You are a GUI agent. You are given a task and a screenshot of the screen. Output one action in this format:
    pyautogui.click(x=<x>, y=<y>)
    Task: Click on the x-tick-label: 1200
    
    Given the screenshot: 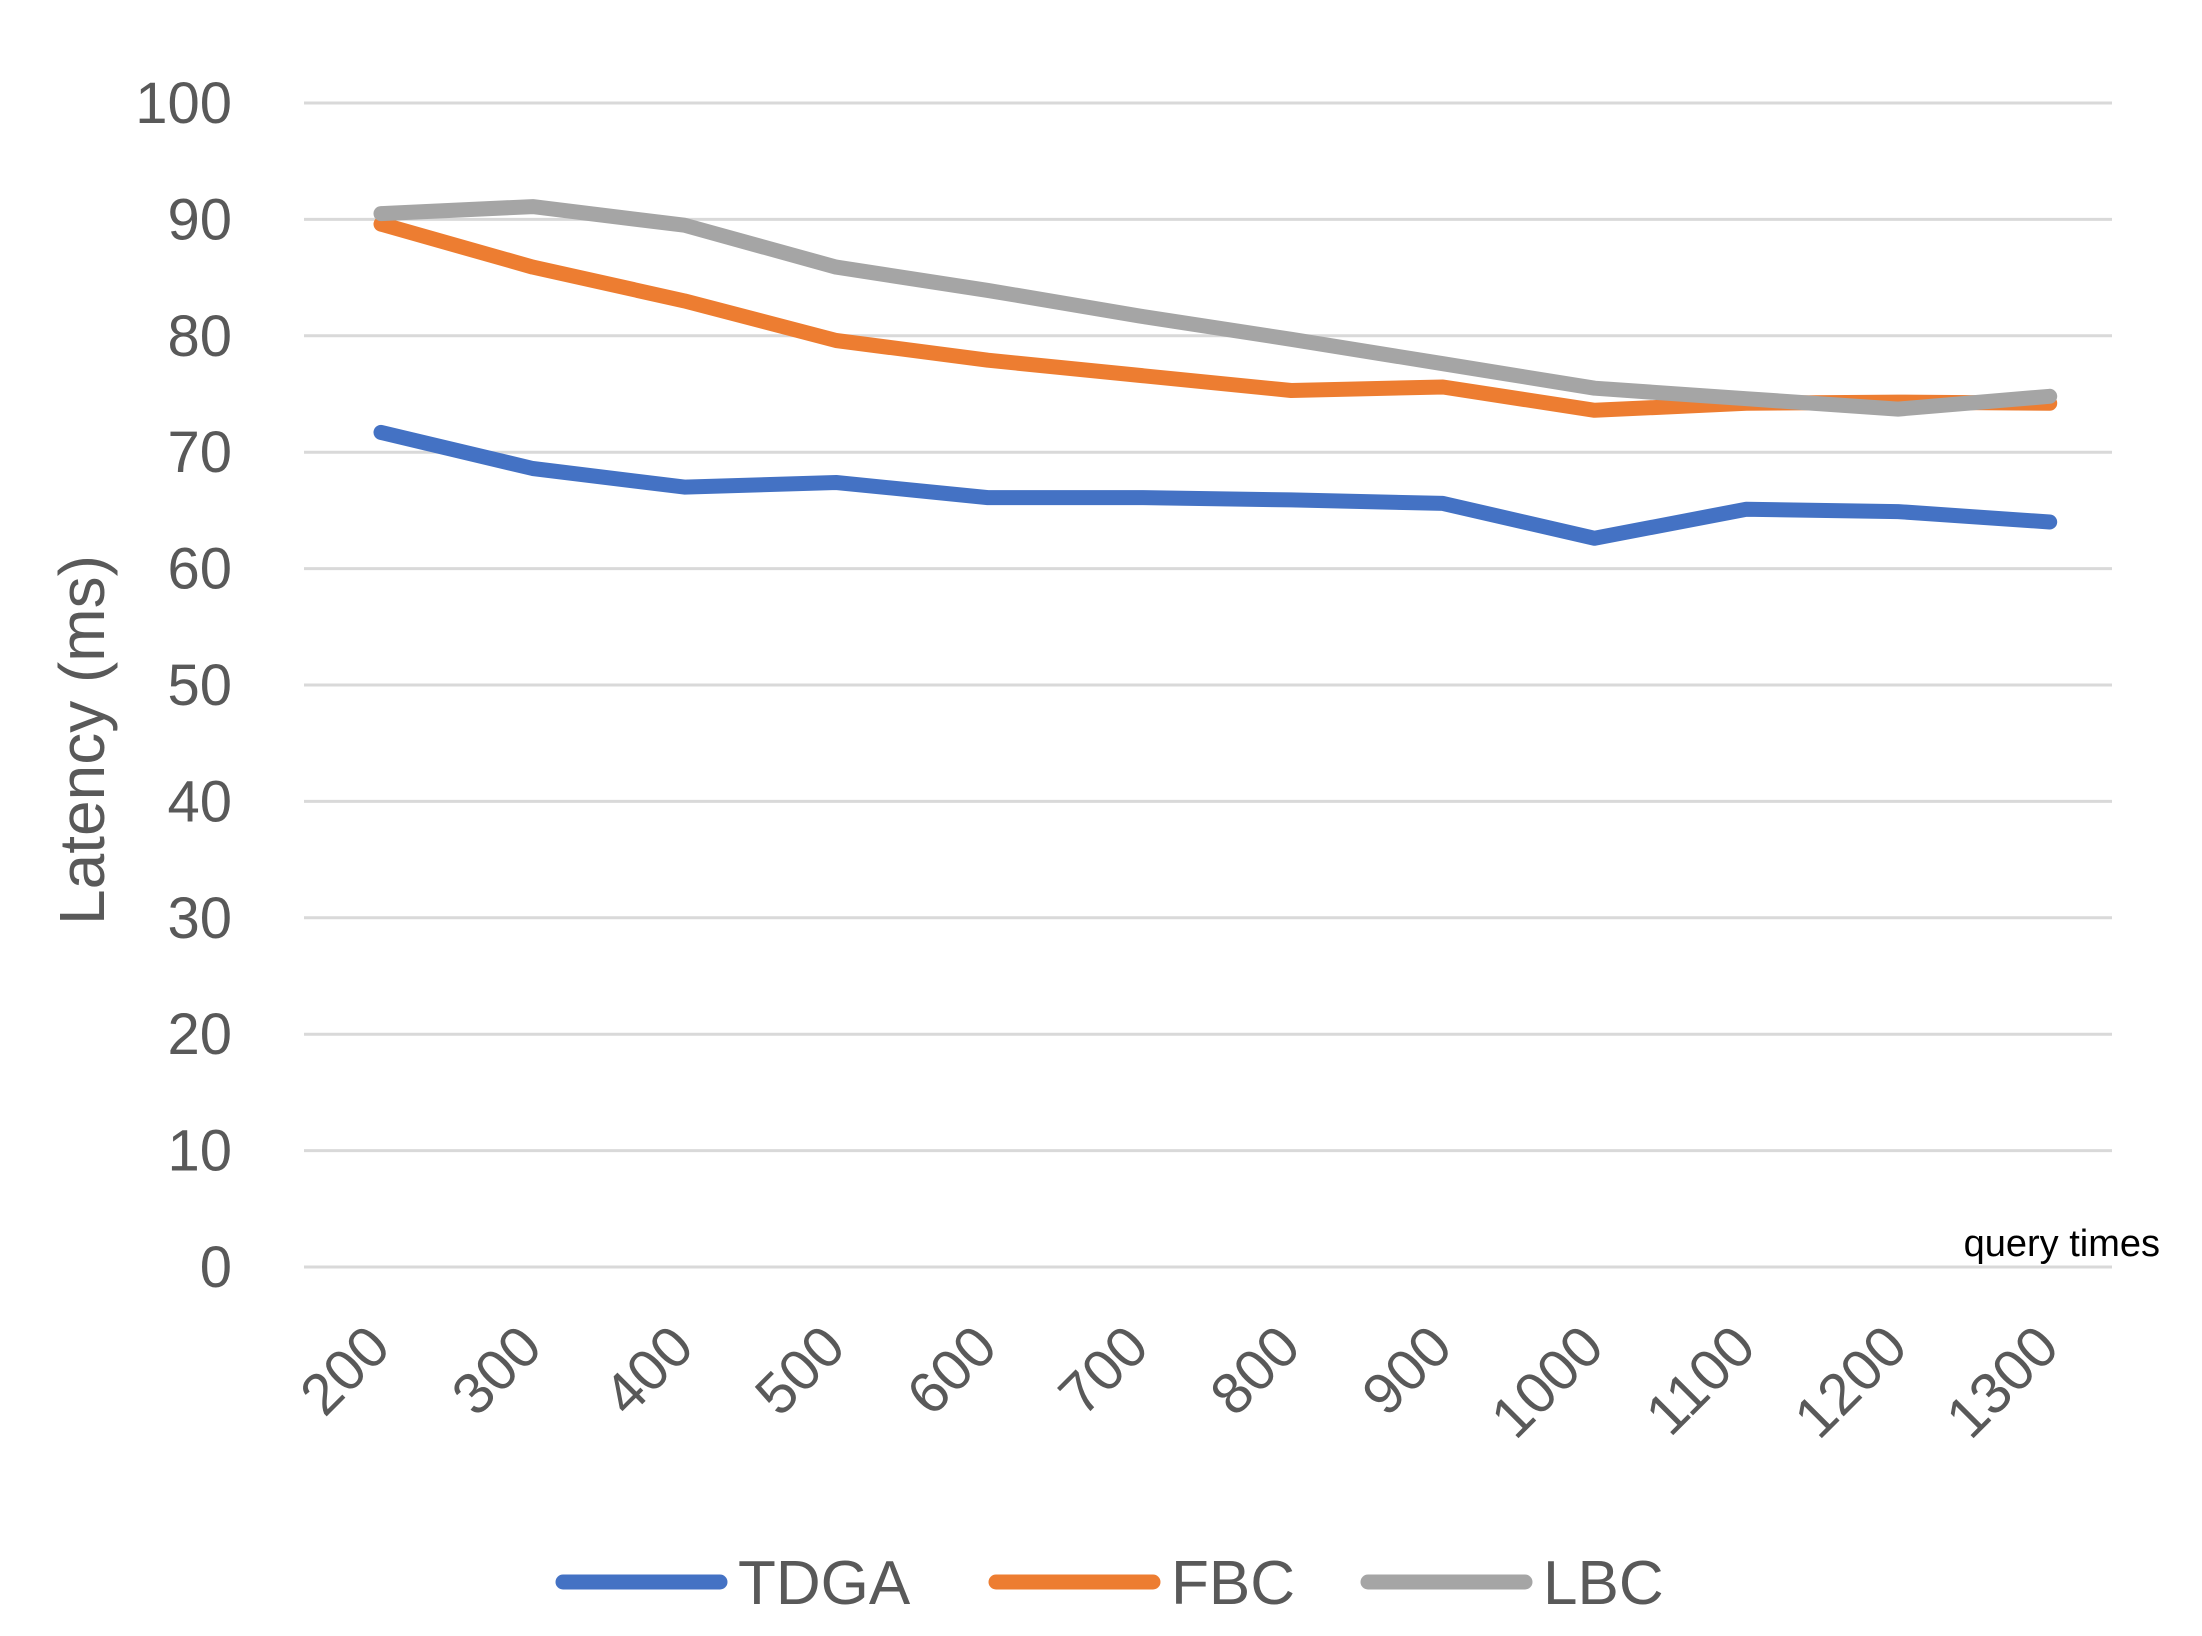 What is the action you would take?
    pyautogui.click(x=1850, y=1381)
    